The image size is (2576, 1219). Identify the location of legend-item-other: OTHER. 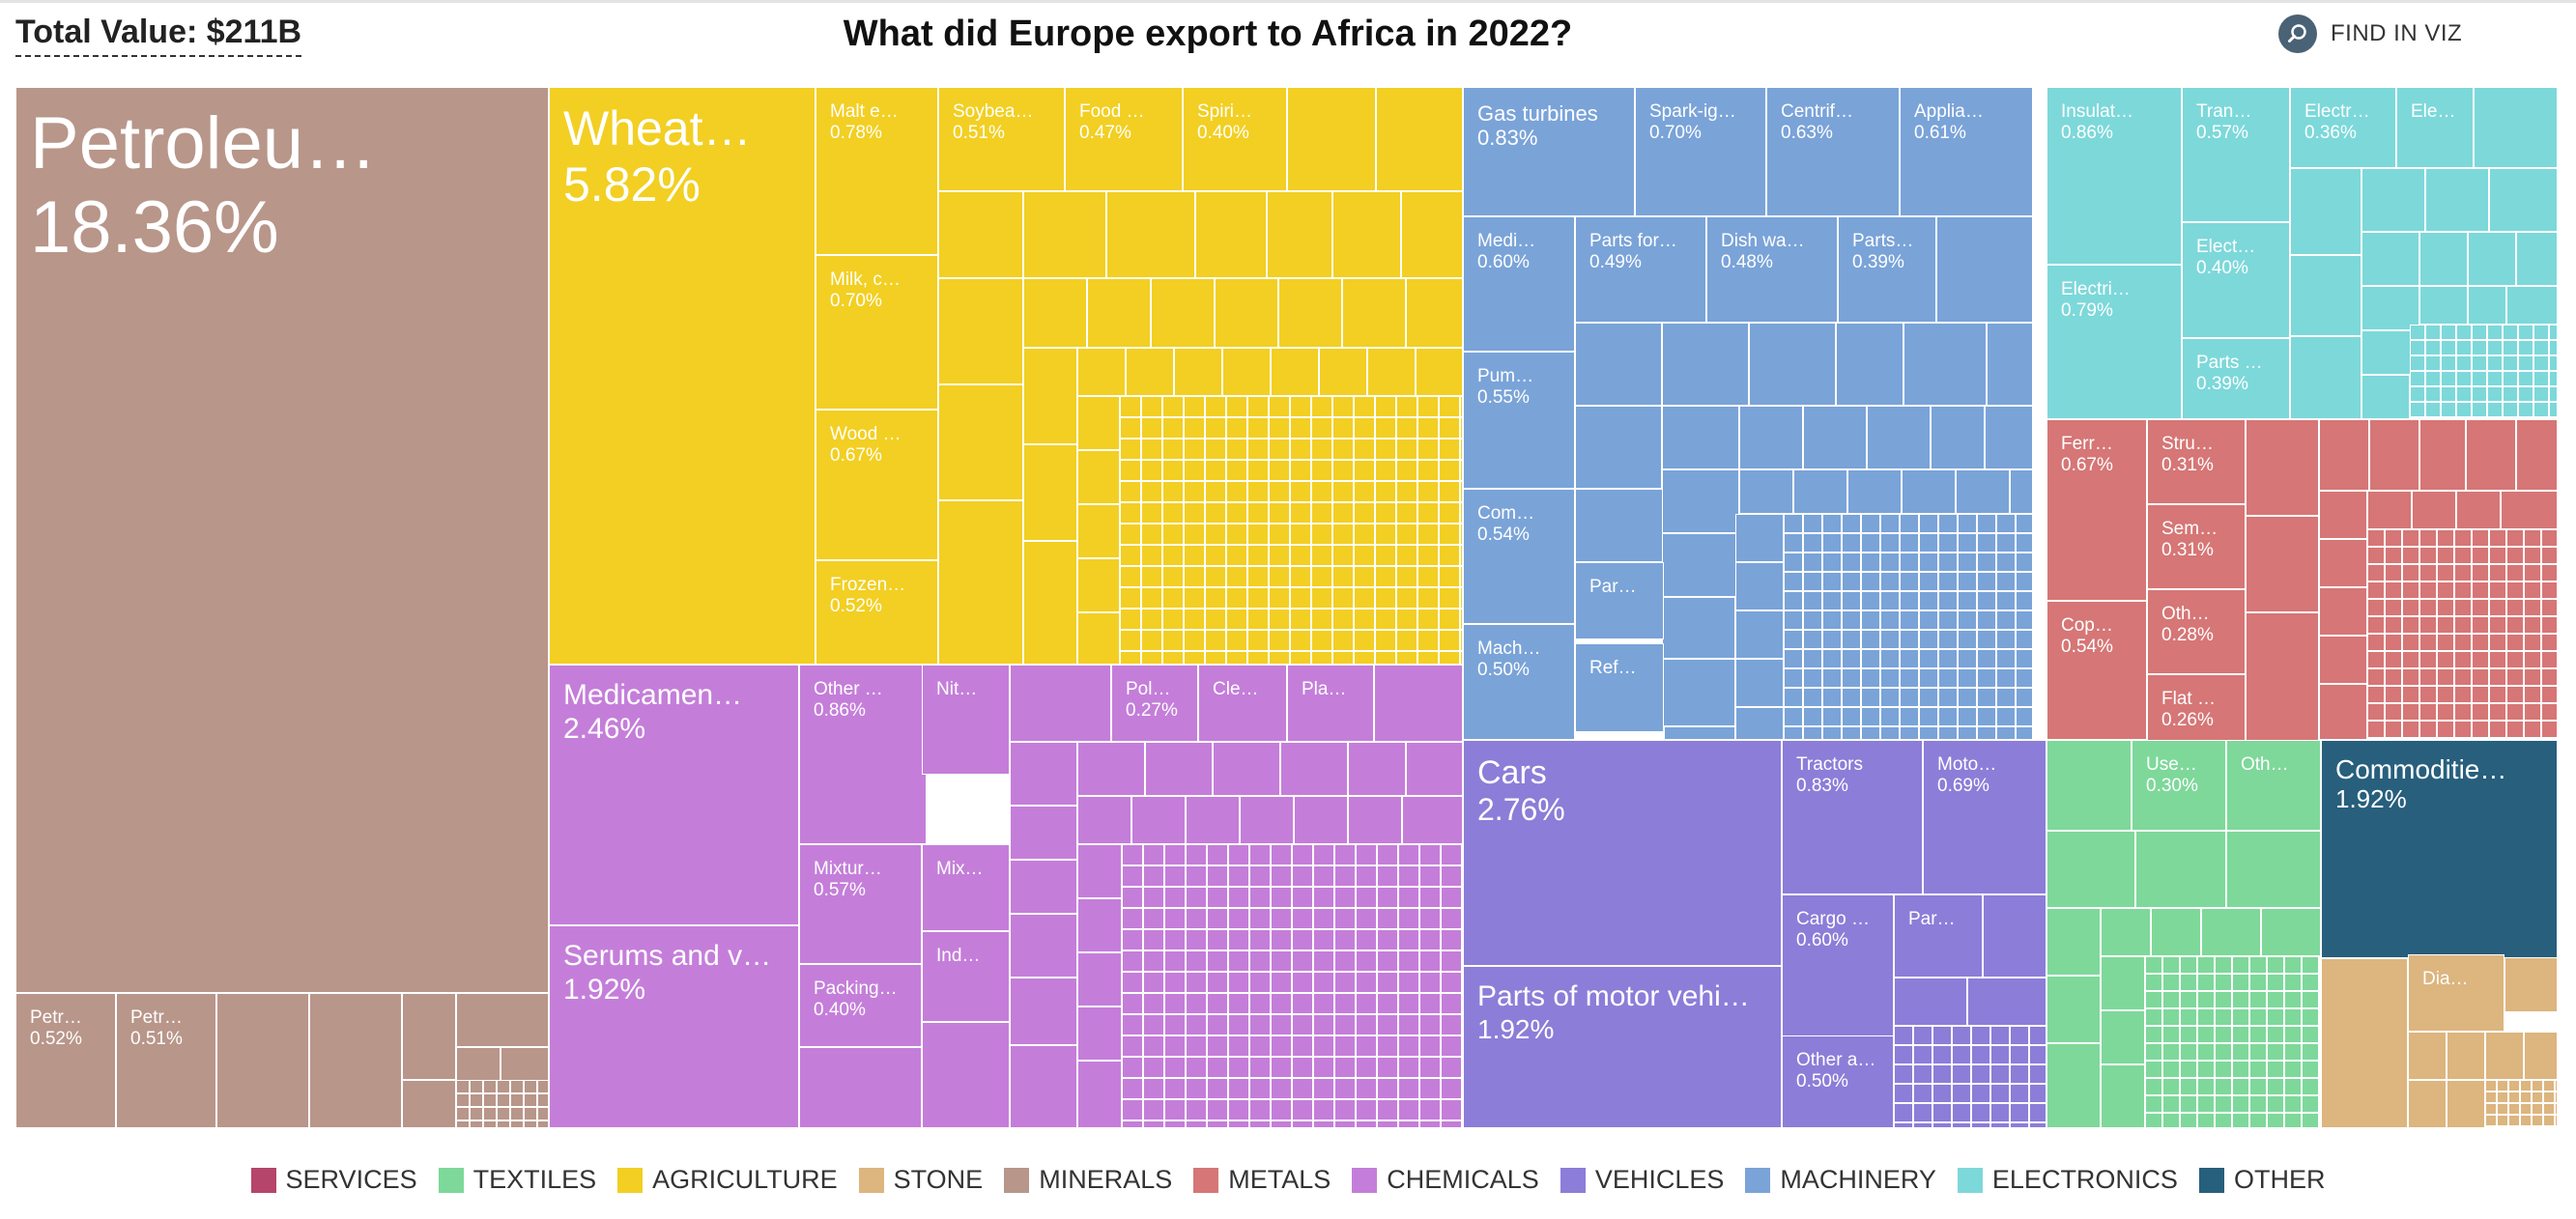
(2262, 1180).